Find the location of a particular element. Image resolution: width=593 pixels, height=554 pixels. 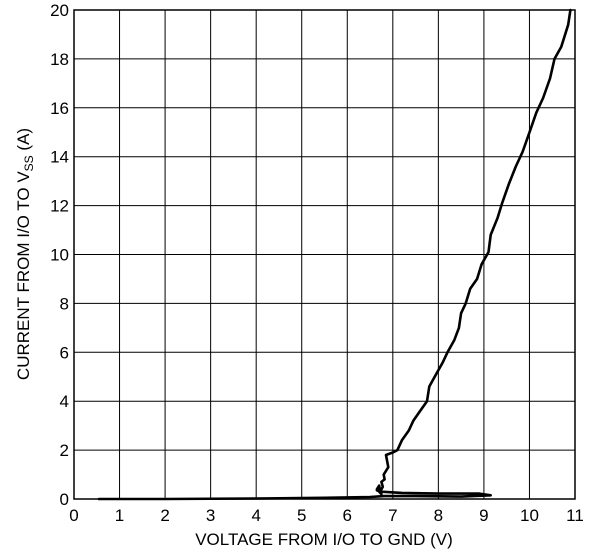

x-tick-label: 3 is located at coordinates (210, 515).